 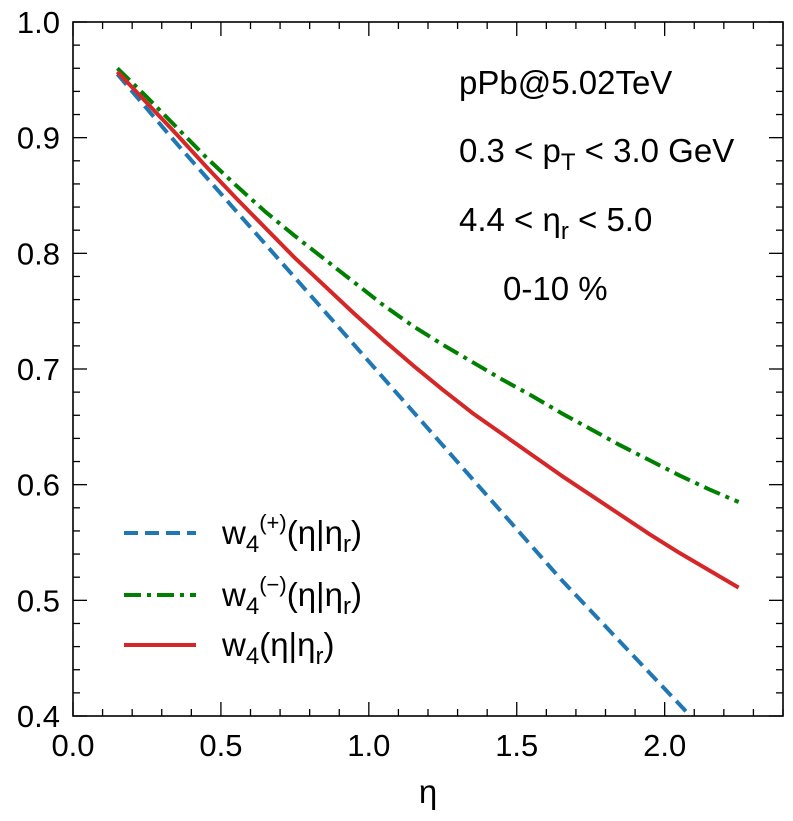 I want to click on annotation-pt-range-part-1: T, so click(x=568, y=162).